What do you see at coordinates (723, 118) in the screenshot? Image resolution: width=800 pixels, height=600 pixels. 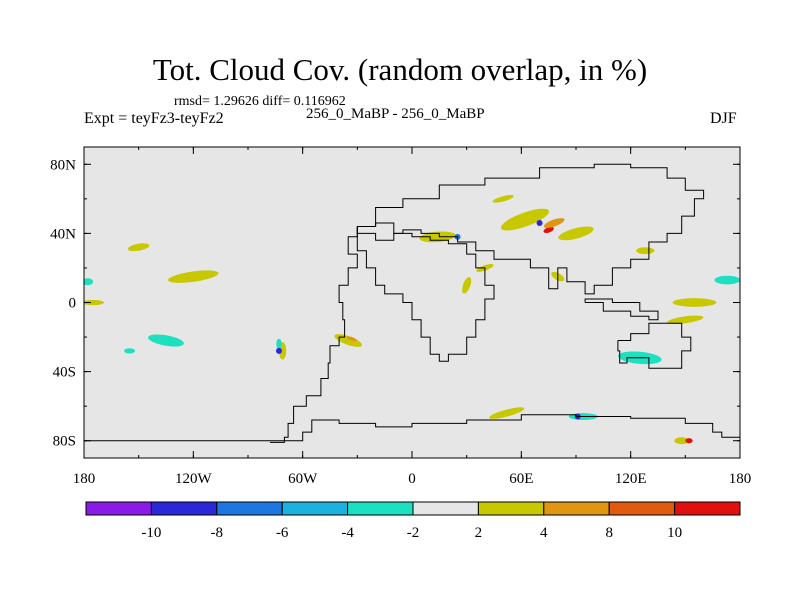 I see `season-label: DJF` at bounding box center [723, 118].